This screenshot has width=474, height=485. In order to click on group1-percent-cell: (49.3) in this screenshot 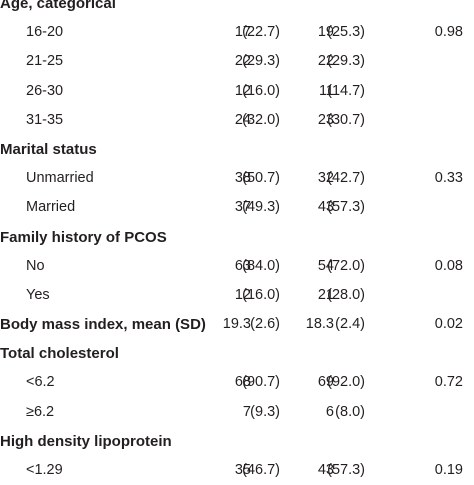, I will do `click(261, 207)`.